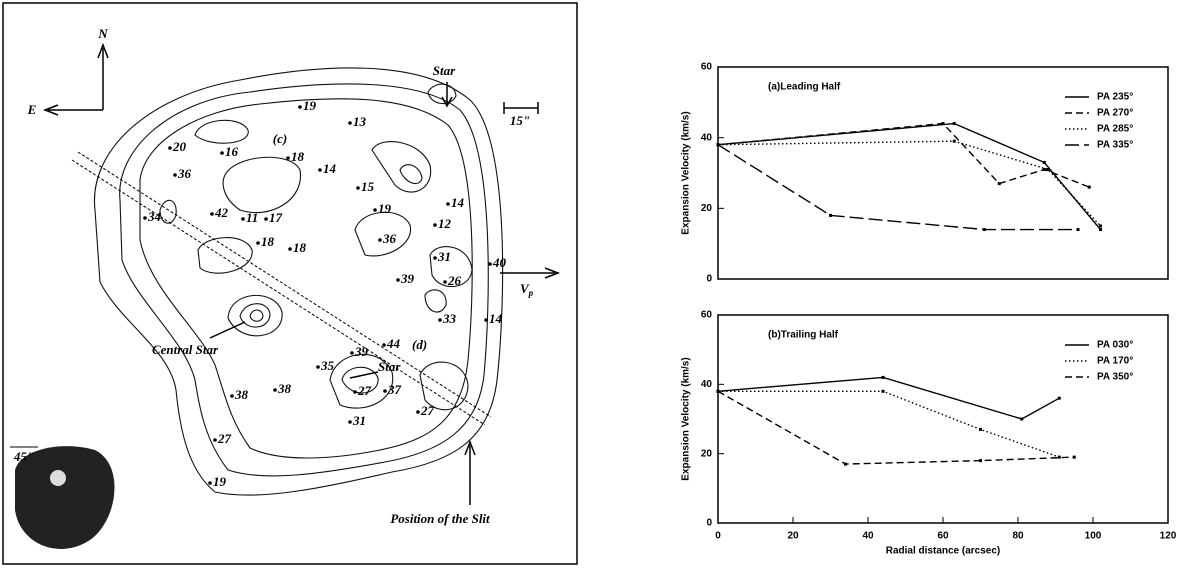 This screenshot has width=1193, height=573. What do you see at coordinates (1115, 377) in the screenshot?
I see `legend-label: PA 350°` at bounding box center [1115, 377].